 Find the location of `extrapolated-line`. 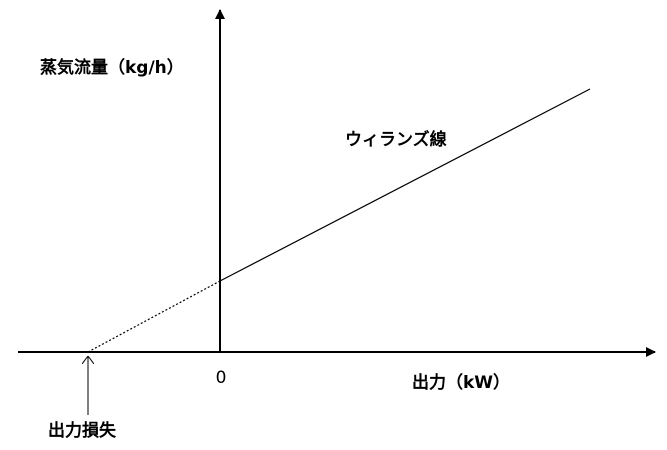

extrapolated-line is located at coordinates (154, 316).